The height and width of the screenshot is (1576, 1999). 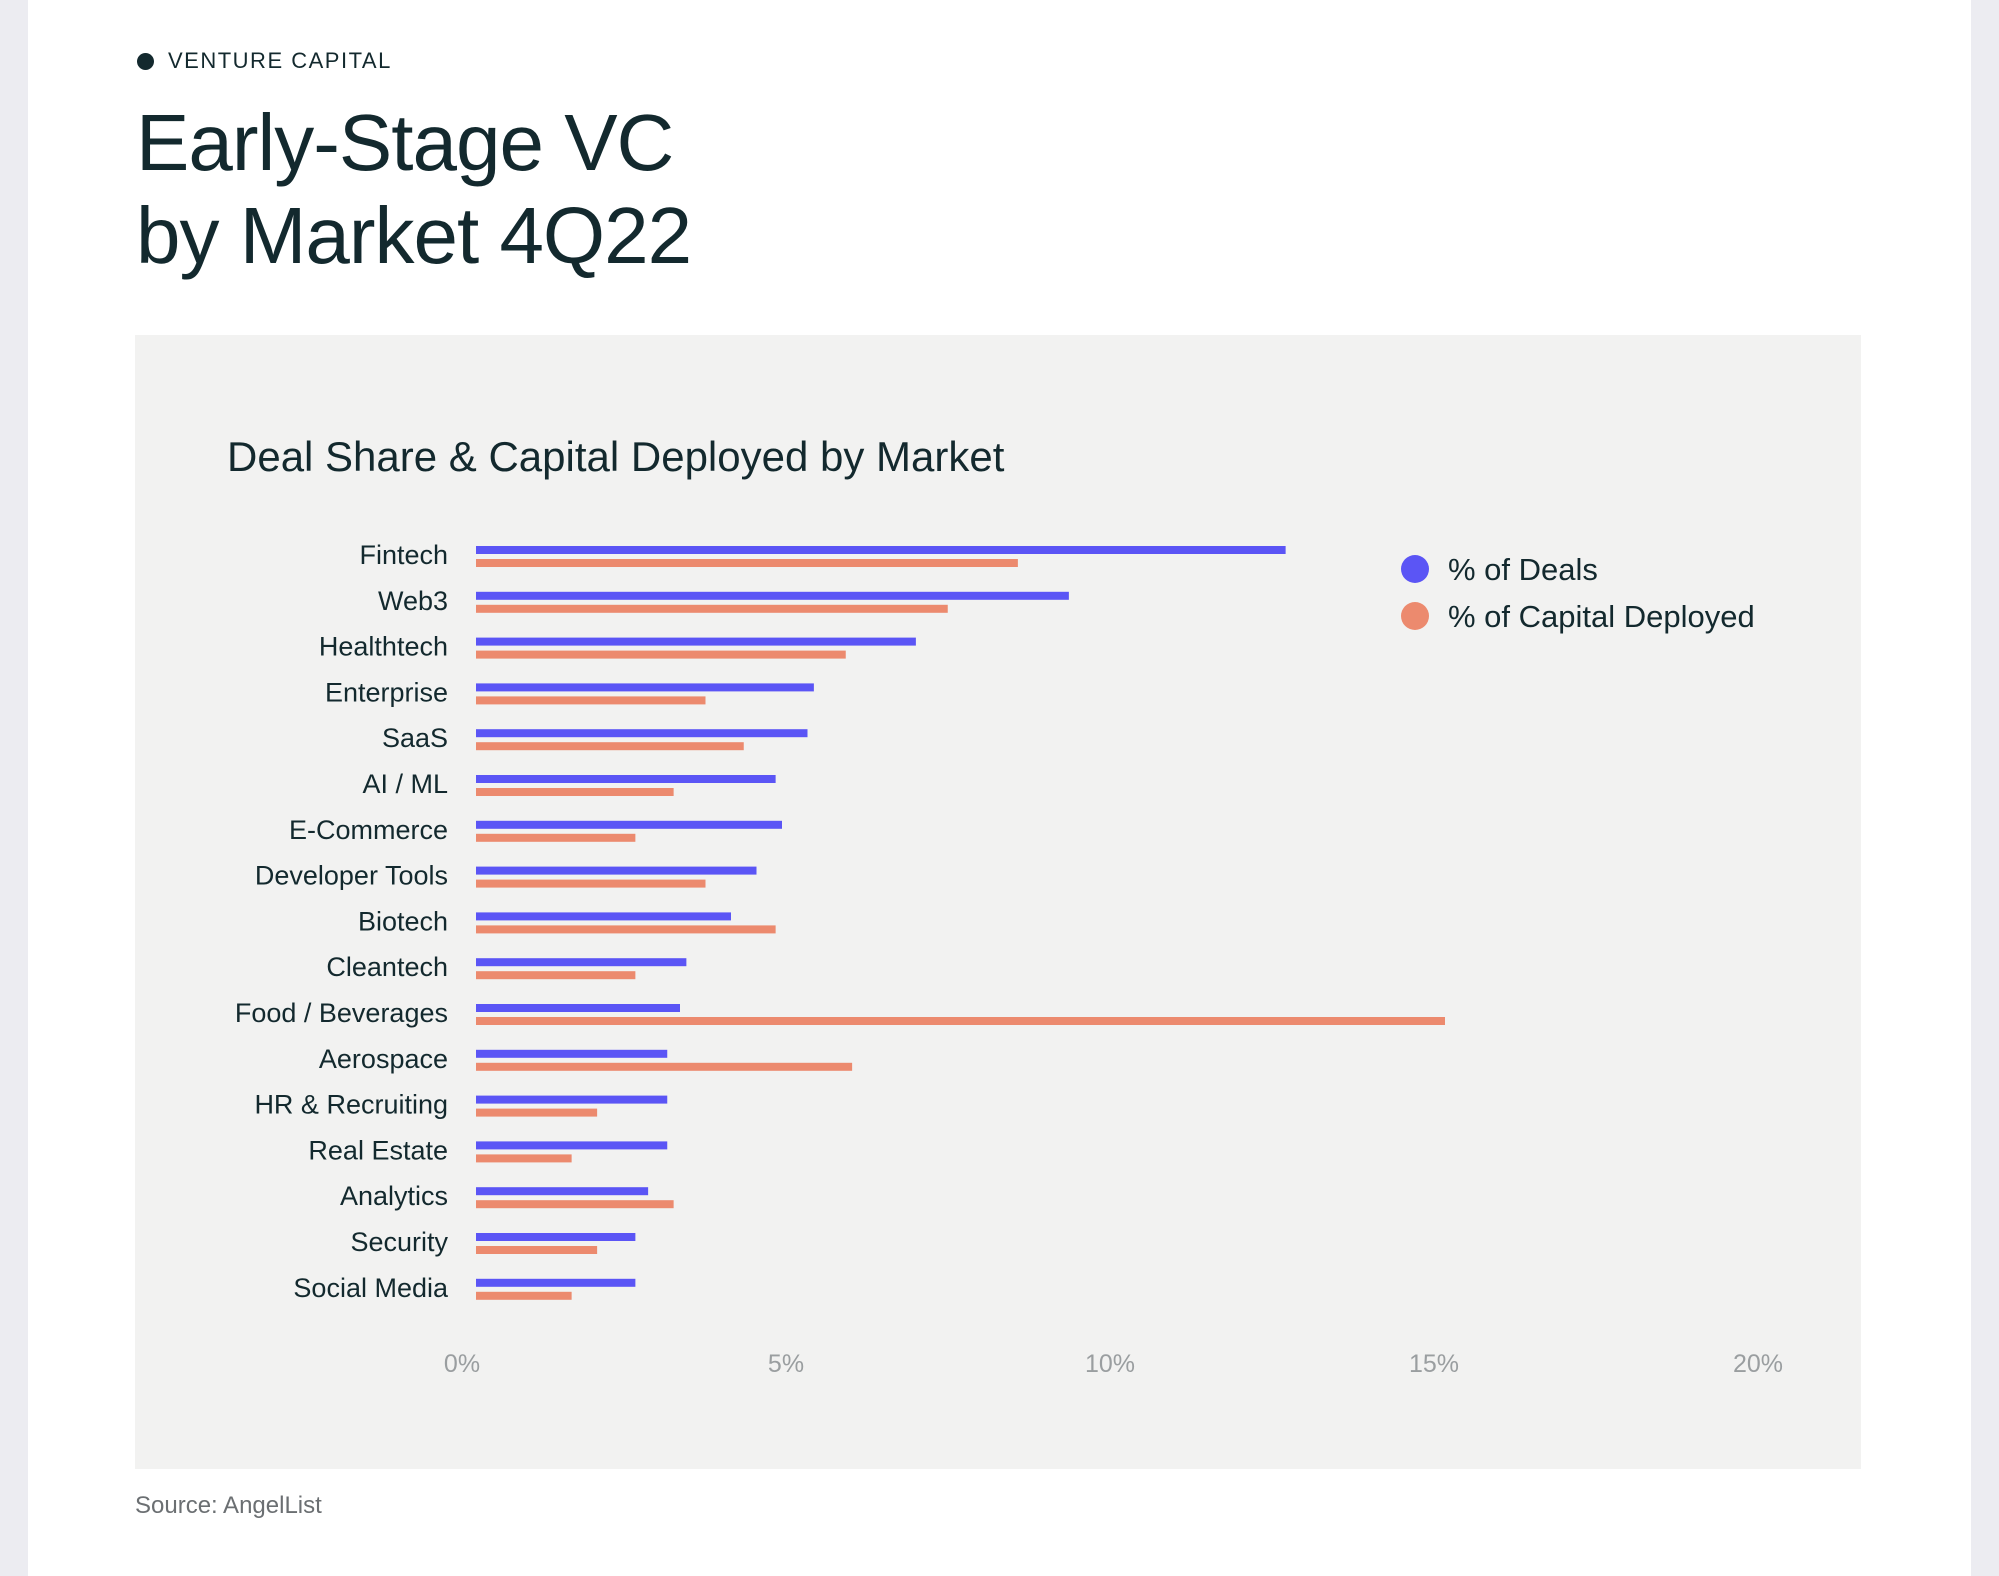 What do you see at coordinates (386, 692) in the screenshot?
I see `category-label: Enterprise` at bounding box center [386, 692].